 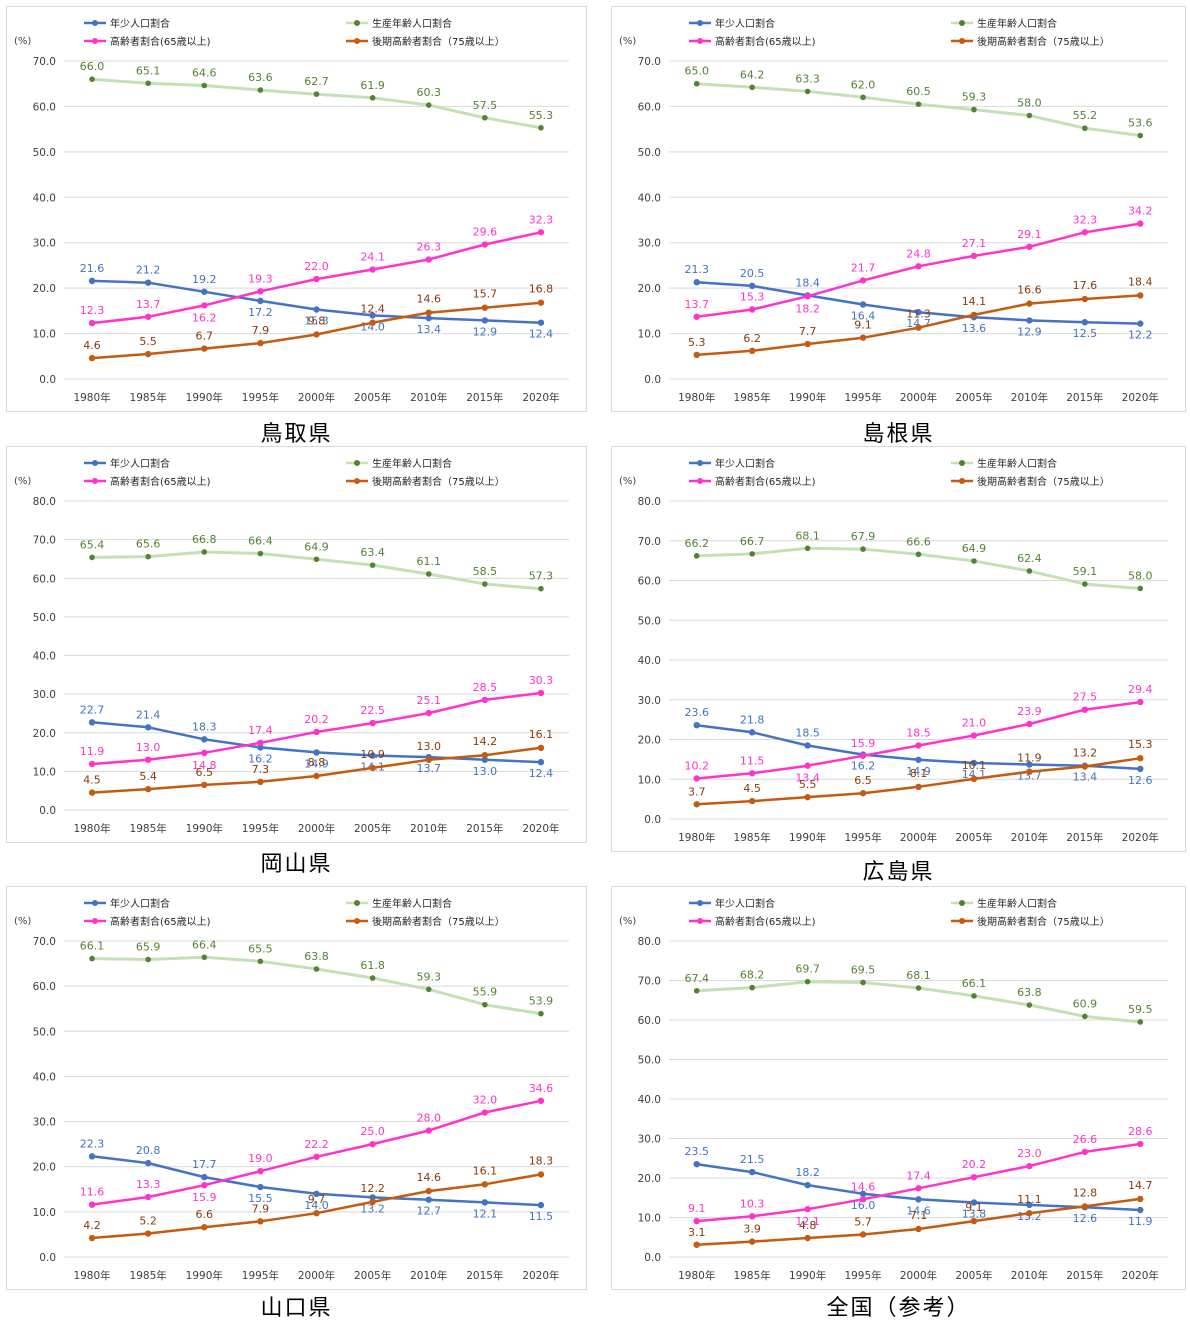 What do you see at coordinates (541, 219) in the screenshot?
I see `data-label-elderly: 32.3` at bounding box center [541, 219].